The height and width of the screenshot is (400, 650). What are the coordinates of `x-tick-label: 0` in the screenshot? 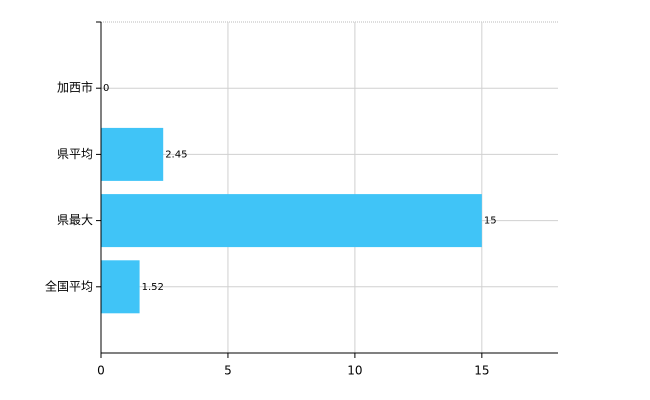 It's located at (101, 371).